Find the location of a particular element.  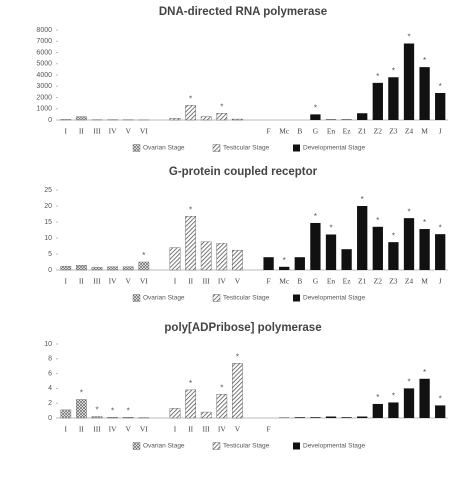

y-tick-label: 5 is located at coordinates (50, 254).